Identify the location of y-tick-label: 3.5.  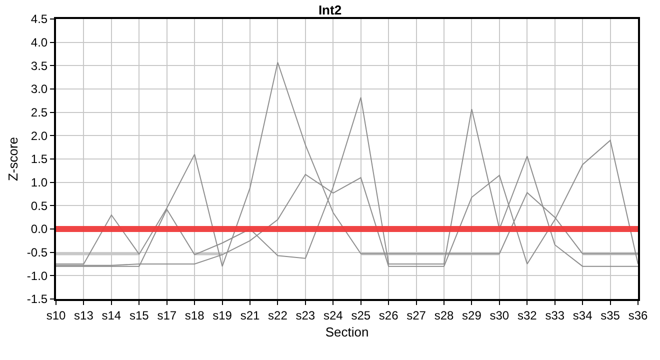
(39, 65).